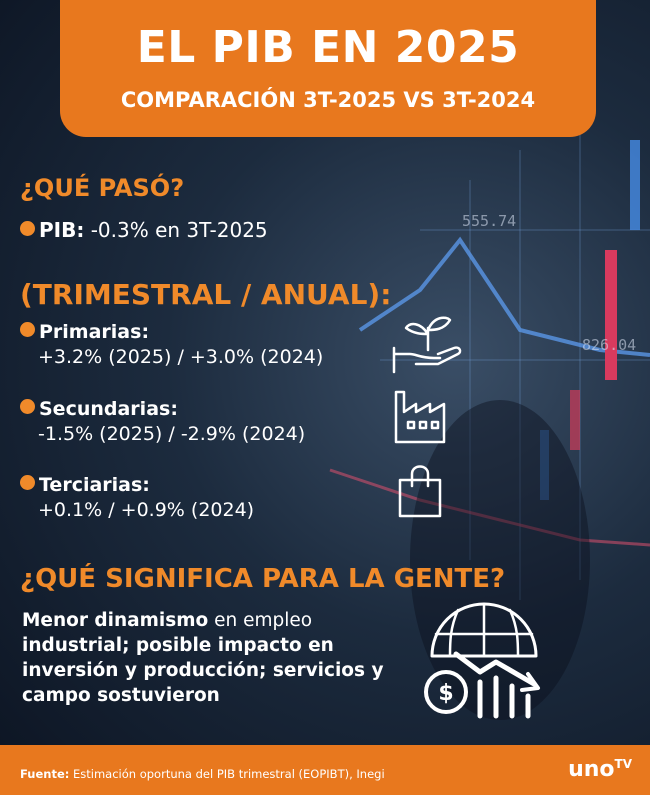 Image resolution: width=650 pixels, height=795 pixels. What do you see at coordinates (179, 230) in the screenshot?
I see `item-text: -0.3% en 3T-2025` at bounding box center [179, 230].